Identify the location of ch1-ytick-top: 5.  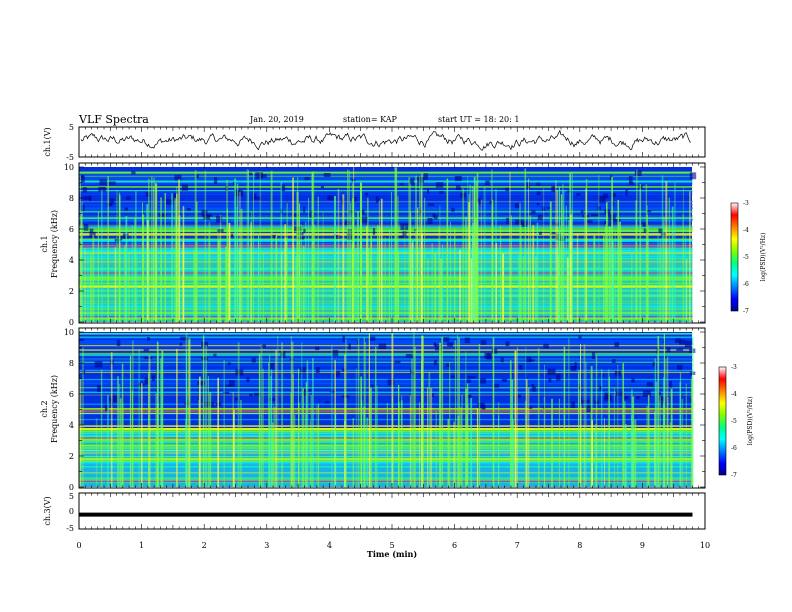
(71, 127).